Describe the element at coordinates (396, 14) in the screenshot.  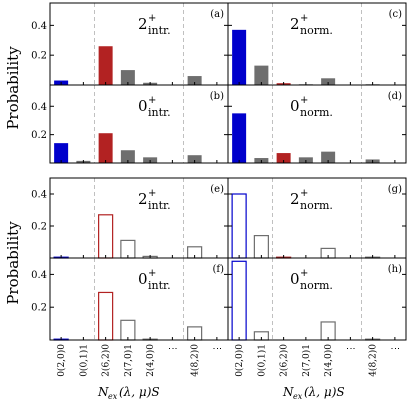
I see `panel-tag: (c)` at that location.